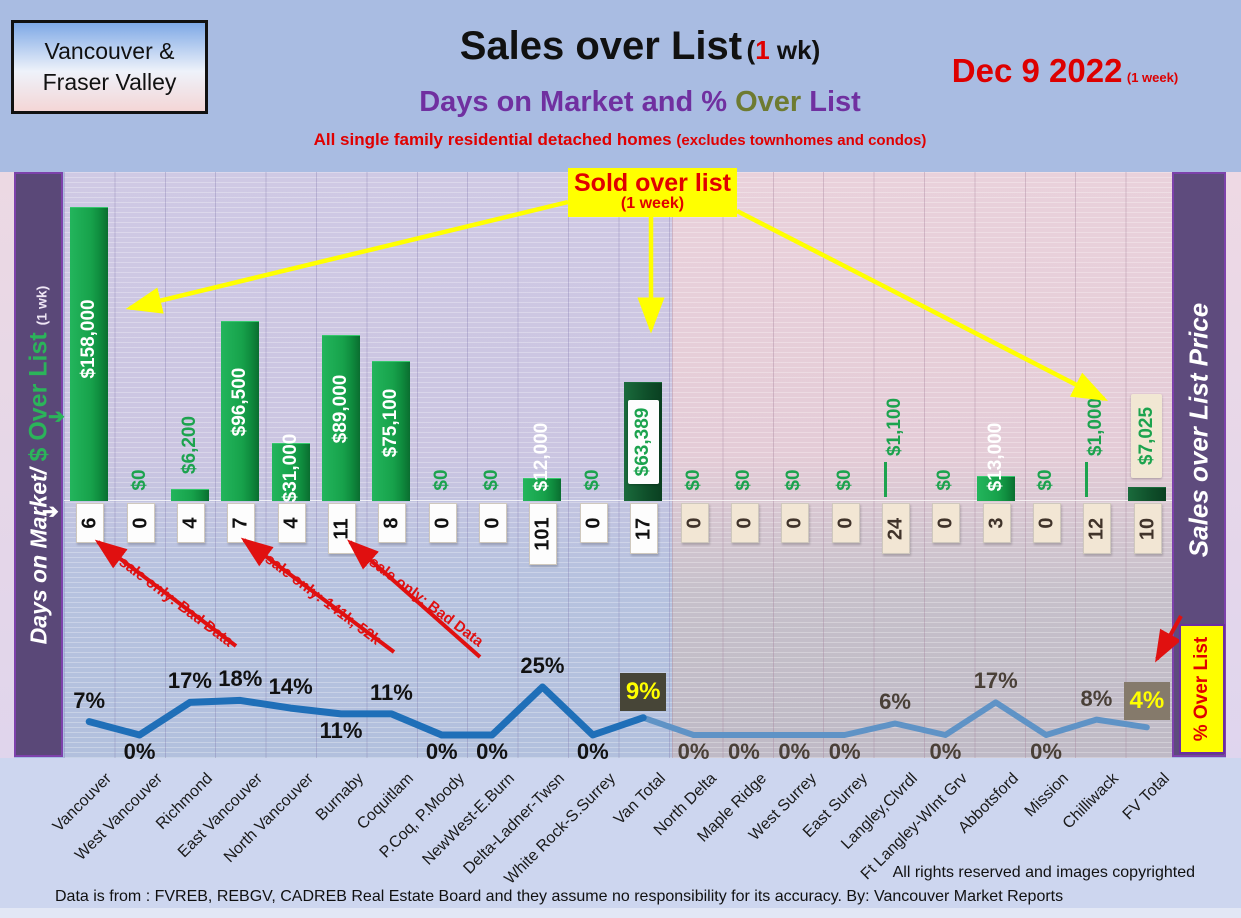 The image size is (1241, 918). I want to click on days-box-Van Total: 17, so click(644, 528).